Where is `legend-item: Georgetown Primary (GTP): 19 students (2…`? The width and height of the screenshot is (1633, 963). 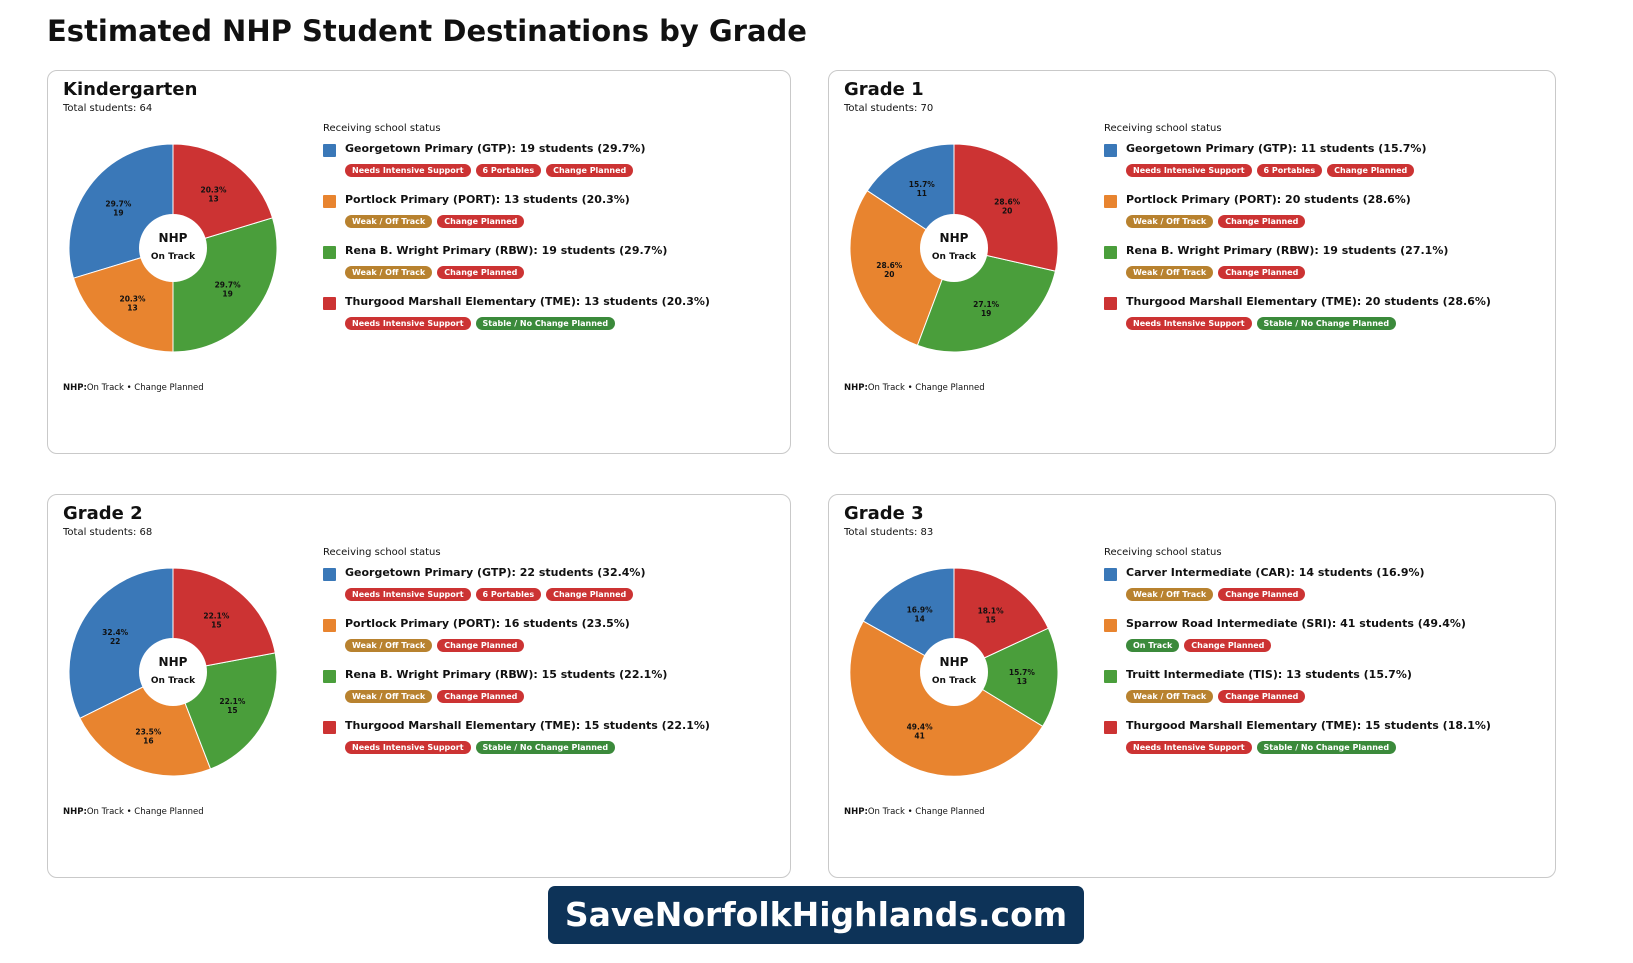 legend-item: Georgetown Primary (GTP): 19 students (2… is located at coordinates (516, 167).